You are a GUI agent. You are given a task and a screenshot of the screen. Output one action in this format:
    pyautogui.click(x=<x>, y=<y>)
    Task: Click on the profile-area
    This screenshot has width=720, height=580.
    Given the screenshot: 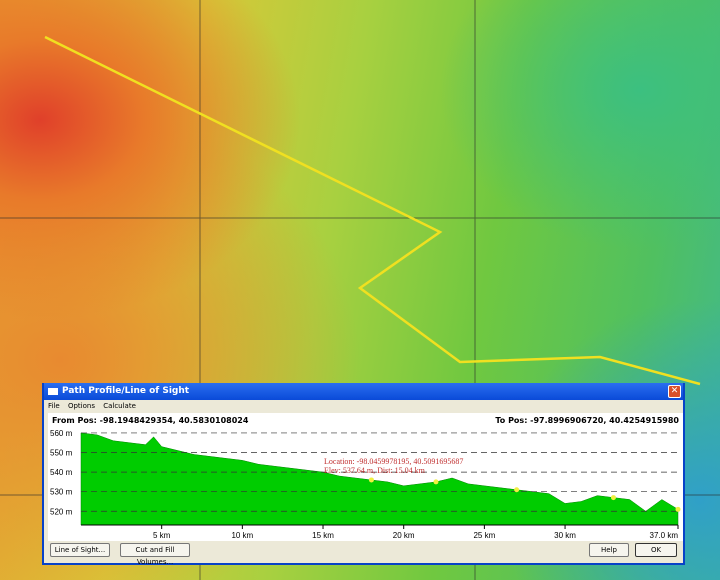 What is the action you would take?
    pyautogui.click(x=379, y=479)
    